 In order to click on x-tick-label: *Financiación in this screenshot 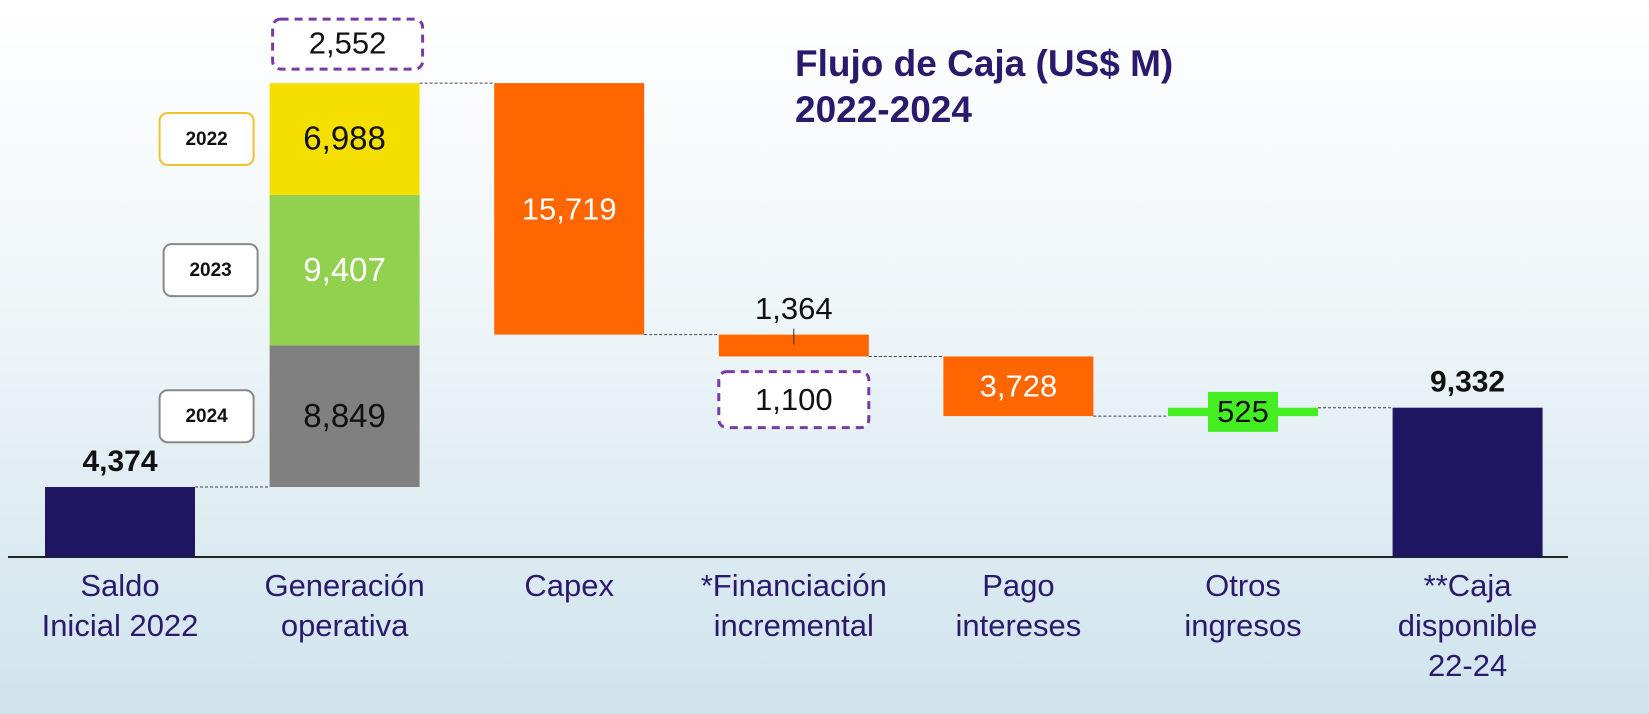, I will do `click(794, 585)`.